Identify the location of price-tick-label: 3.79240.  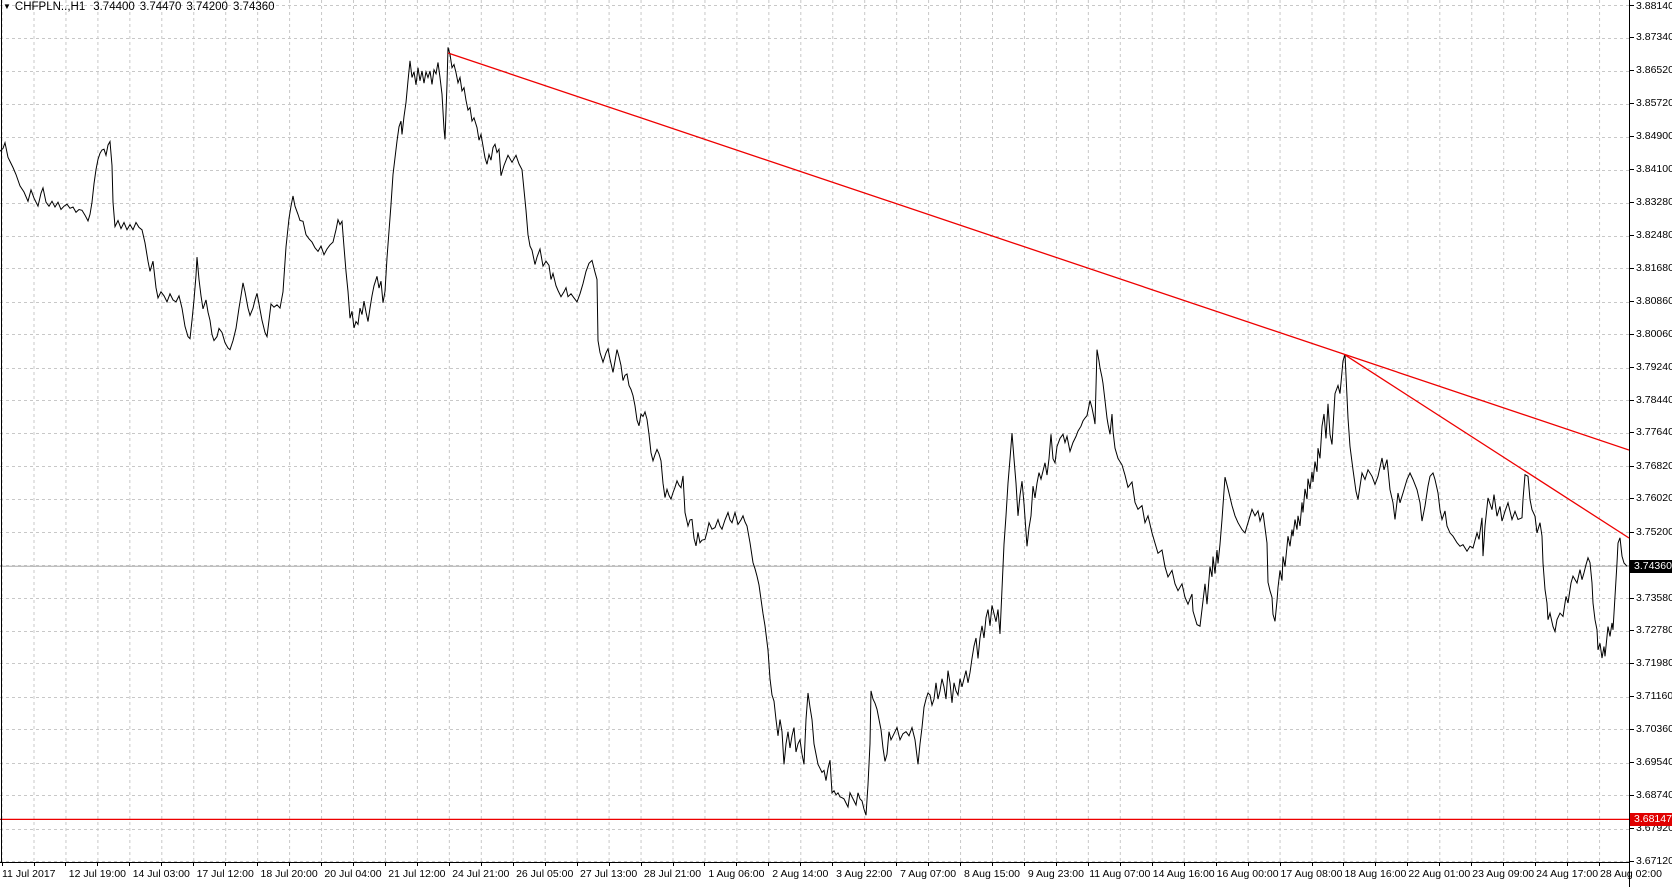
(1654, 367).